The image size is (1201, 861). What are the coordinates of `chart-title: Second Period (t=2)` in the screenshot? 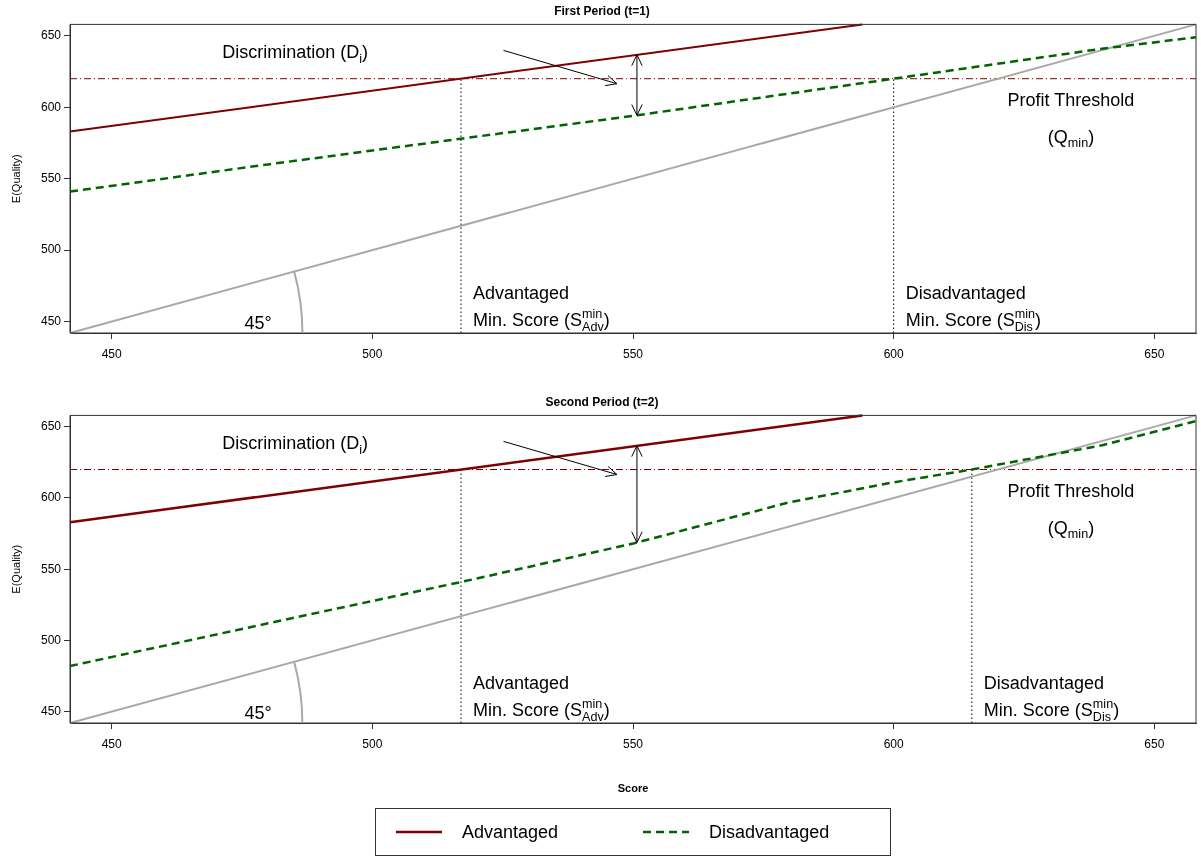 It's located at (602, 401).